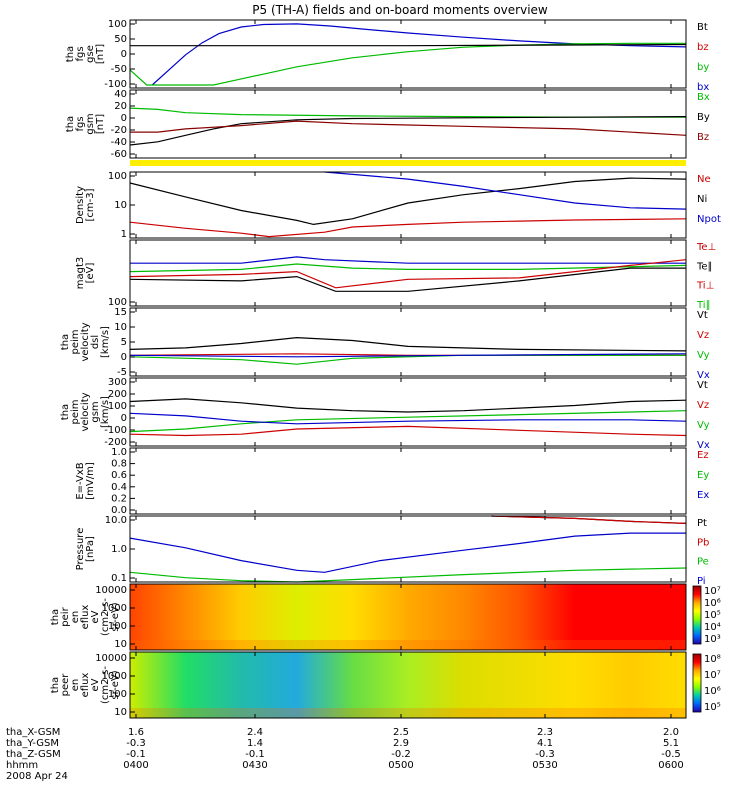 Image resolution: width=750 pixels, height=800 pixels. I want to click on y-tick-label: -50, so click(119, 69).